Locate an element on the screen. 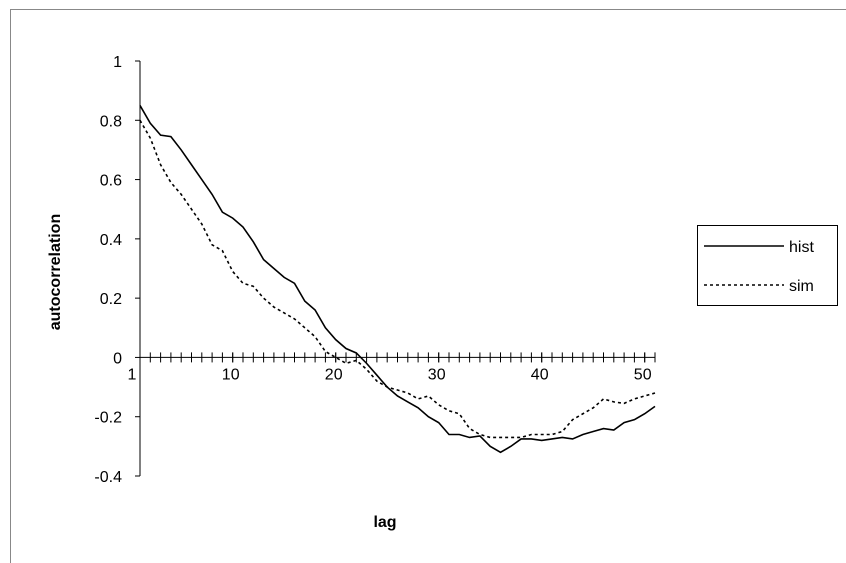  x-tick-label: 10 is located at coordinates (231, 374).